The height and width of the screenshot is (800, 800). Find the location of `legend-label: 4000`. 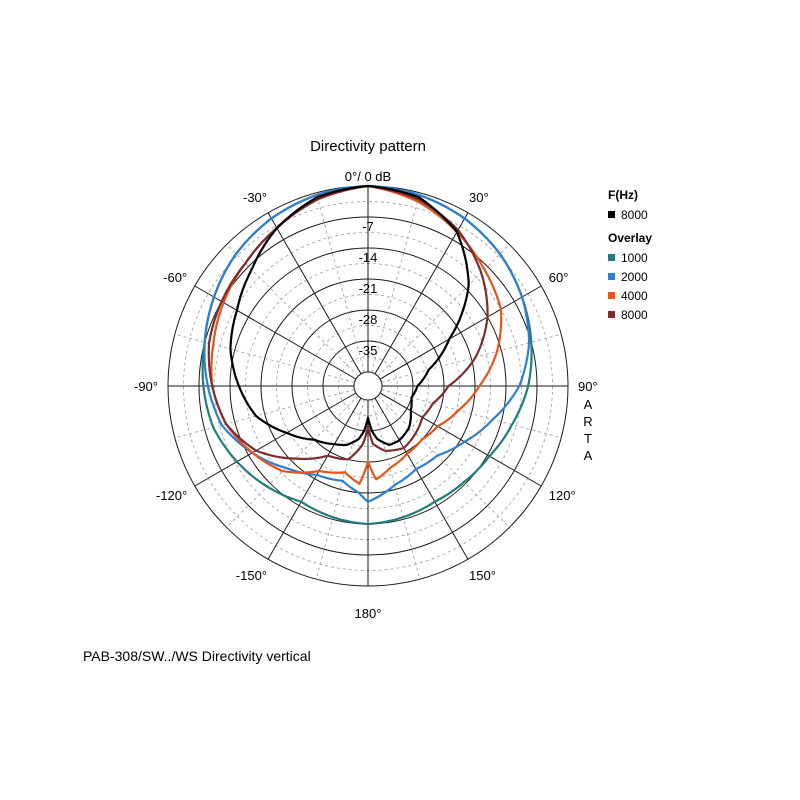

legend-label: 4000 is located at coordinates (634, 295).